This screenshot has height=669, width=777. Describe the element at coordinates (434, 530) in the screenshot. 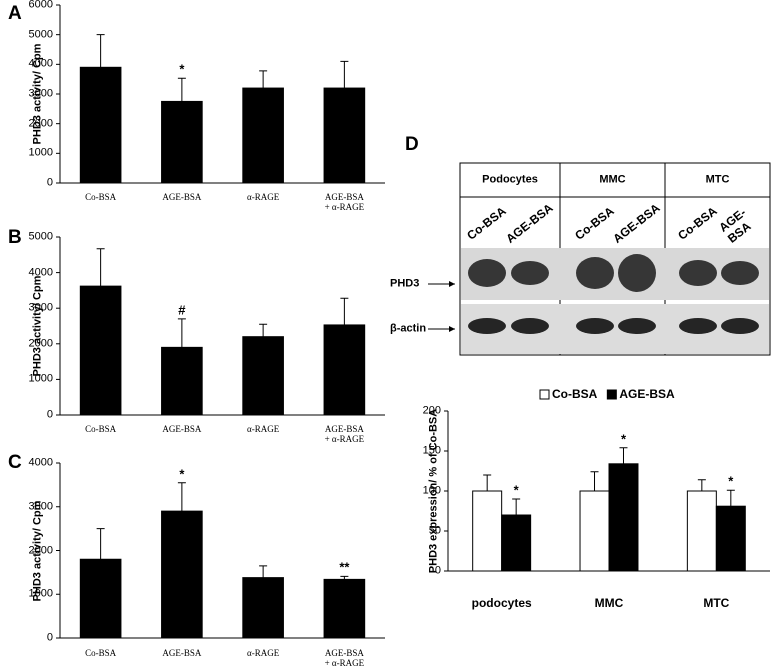

I see `y-tick-label: 50` at that location.